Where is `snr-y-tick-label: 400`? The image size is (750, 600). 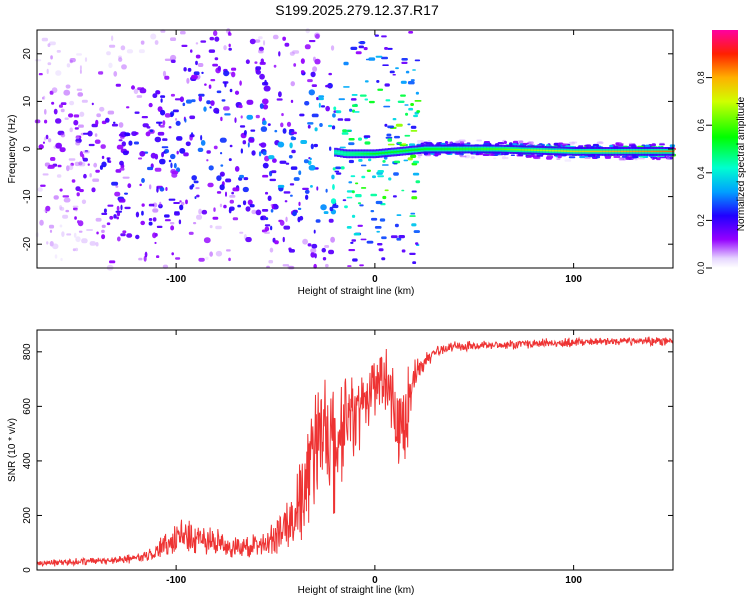 snr-y-tick-label: 400 is located at coordinates (27, 460).